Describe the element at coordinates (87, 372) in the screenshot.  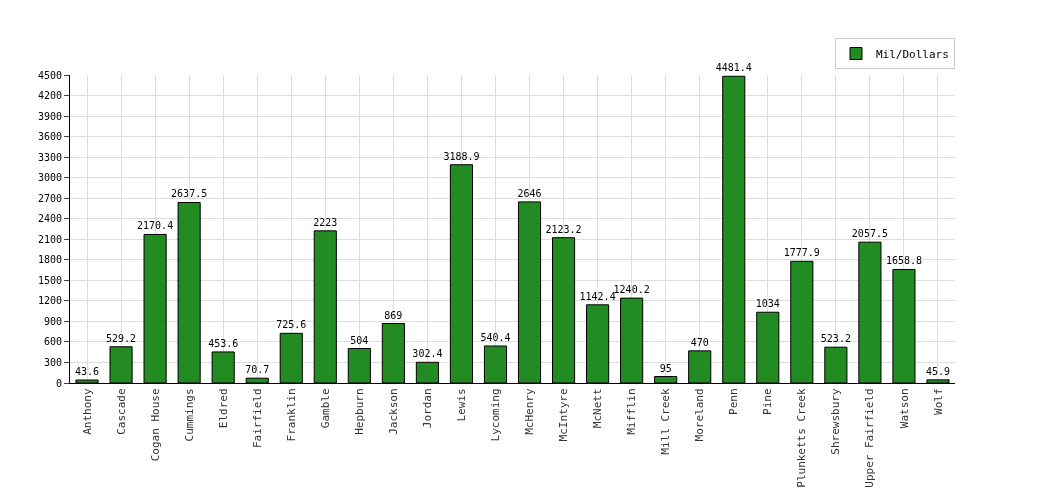
I see `data-label: 43.6` at that location.